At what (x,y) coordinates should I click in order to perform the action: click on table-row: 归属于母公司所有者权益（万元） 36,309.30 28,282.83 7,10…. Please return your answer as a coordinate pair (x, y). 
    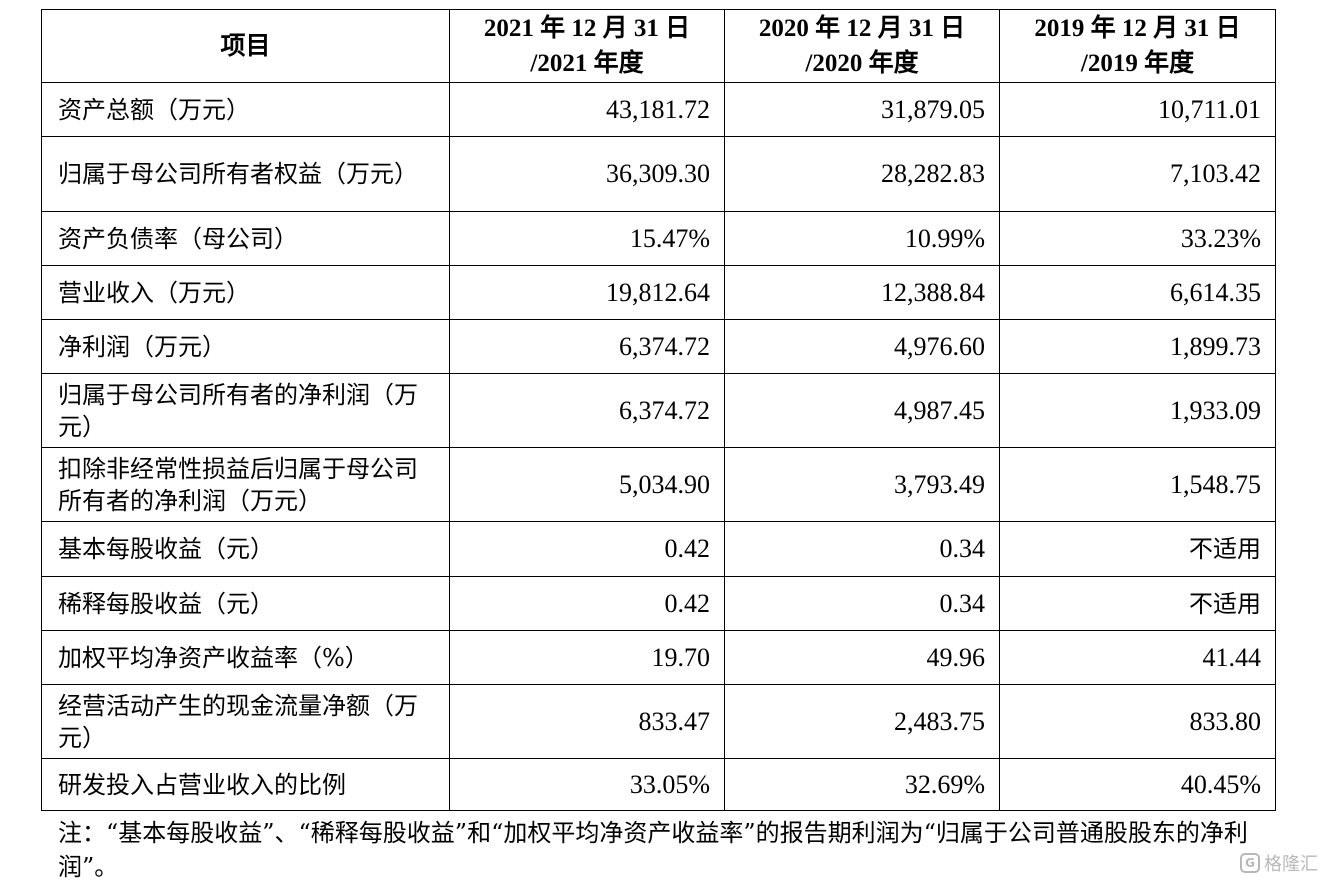
    Looking at the image, I should click on (658, 174).